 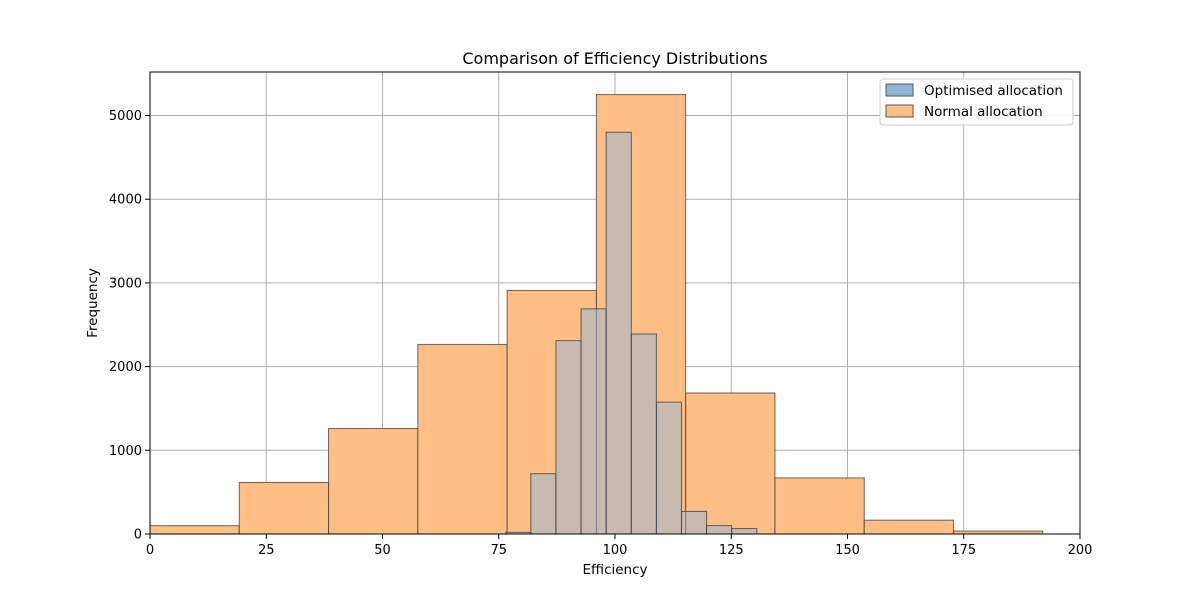 I want to click on x-tick-label: 25, so click(x=266, y=550).